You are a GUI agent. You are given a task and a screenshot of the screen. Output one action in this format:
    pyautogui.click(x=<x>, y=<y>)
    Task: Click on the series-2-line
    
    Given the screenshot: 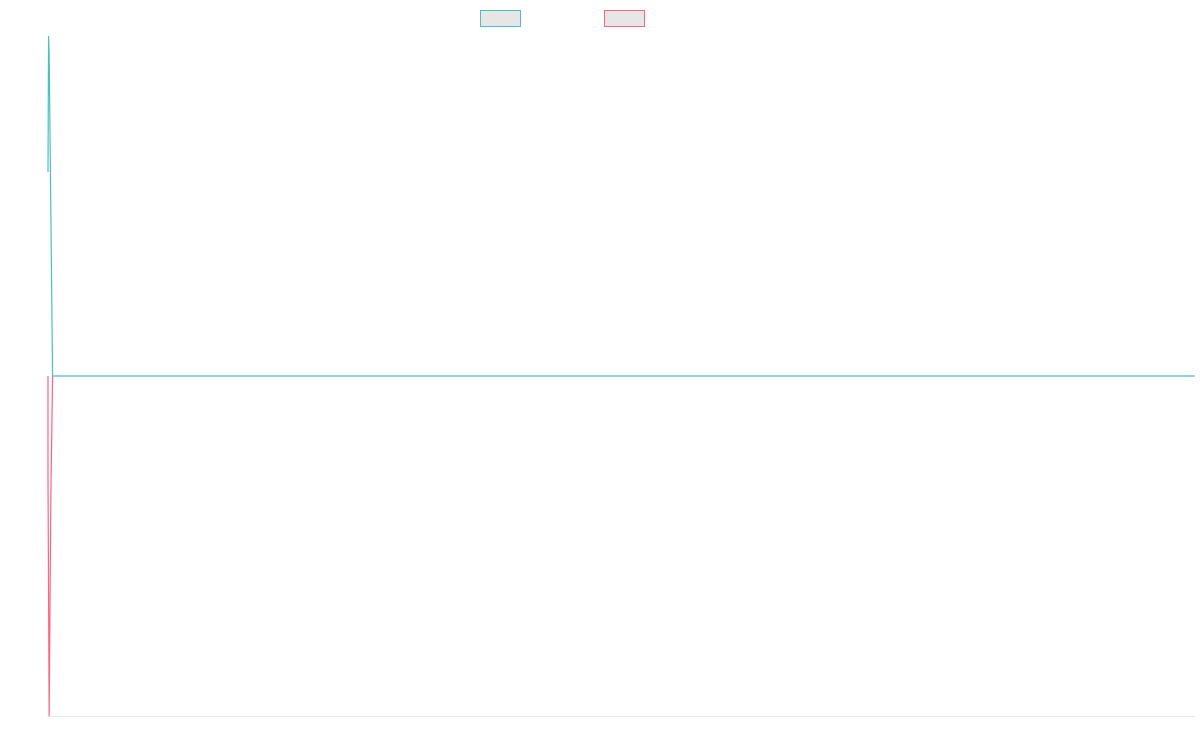 What is the action you would take?
    pyautogui.click(x=50, y=546)
    